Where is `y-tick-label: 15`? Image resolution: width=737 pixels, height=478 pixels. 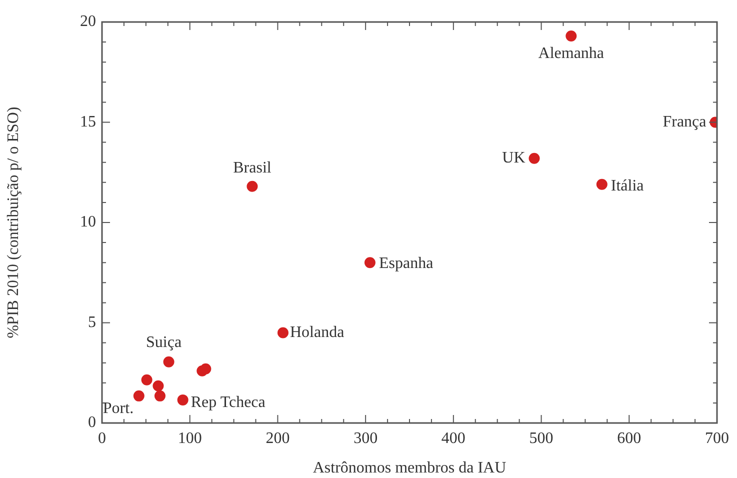 y-tick-label: 15 is located at coordinates (88, 121).